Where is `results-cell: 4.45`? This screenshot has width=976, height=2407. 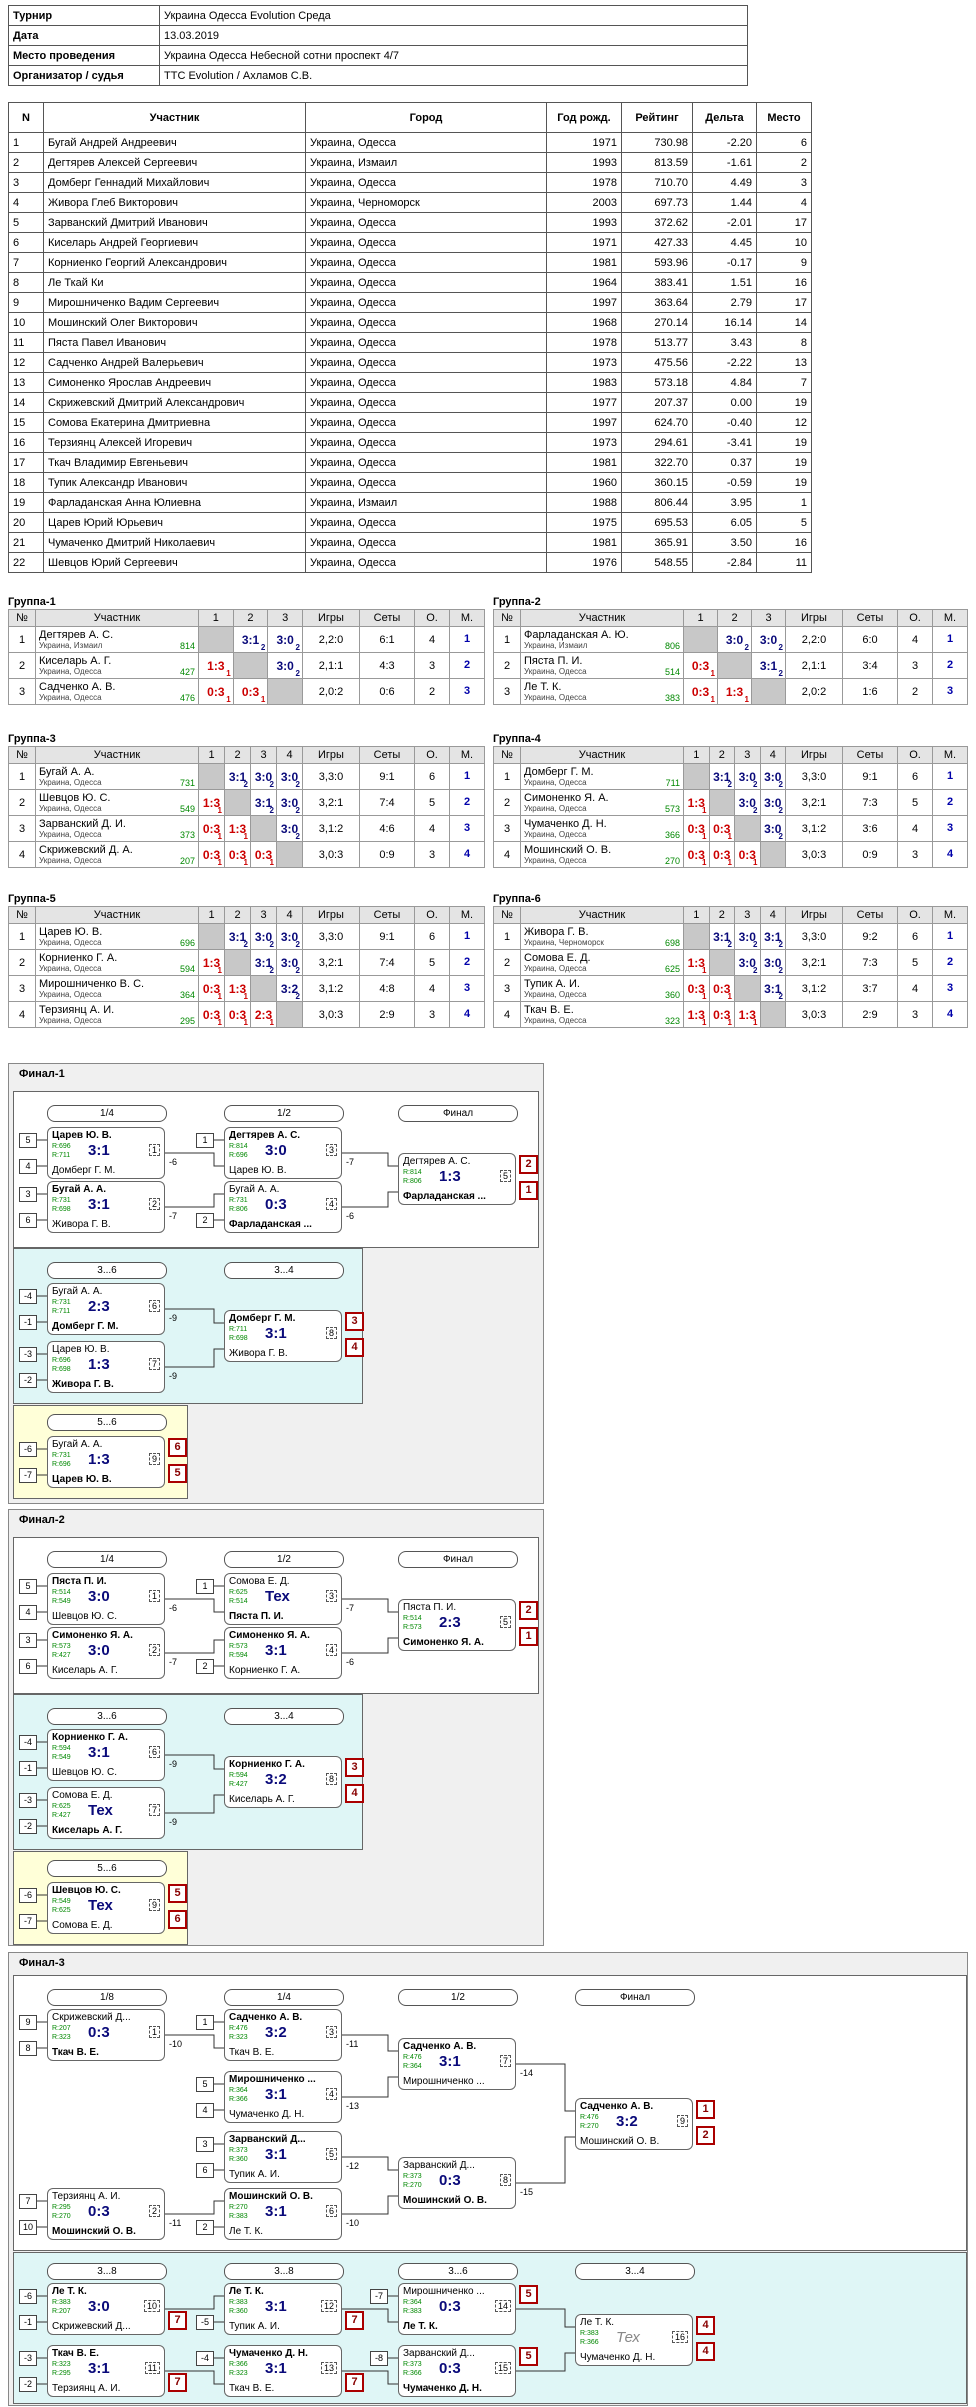 results-cell: 4.45 is located at coordinates (724, 242).